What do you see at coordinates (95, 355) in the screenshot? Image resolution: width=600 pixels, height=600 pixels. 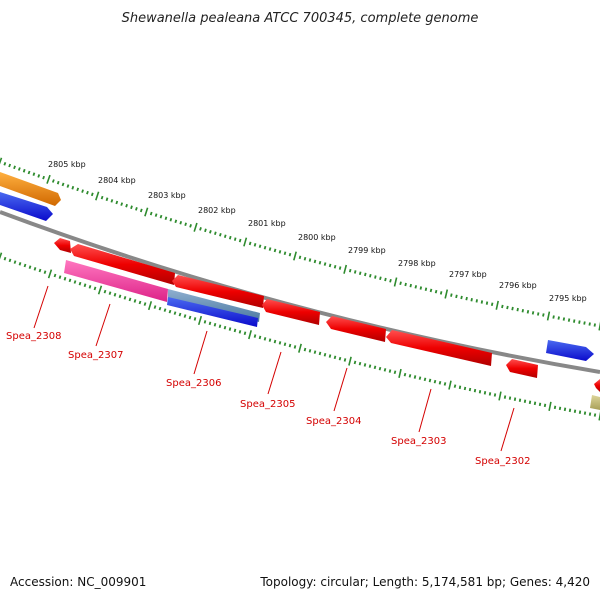 I see `gene-label: Spea_2307` at bounding box center [95, 355].